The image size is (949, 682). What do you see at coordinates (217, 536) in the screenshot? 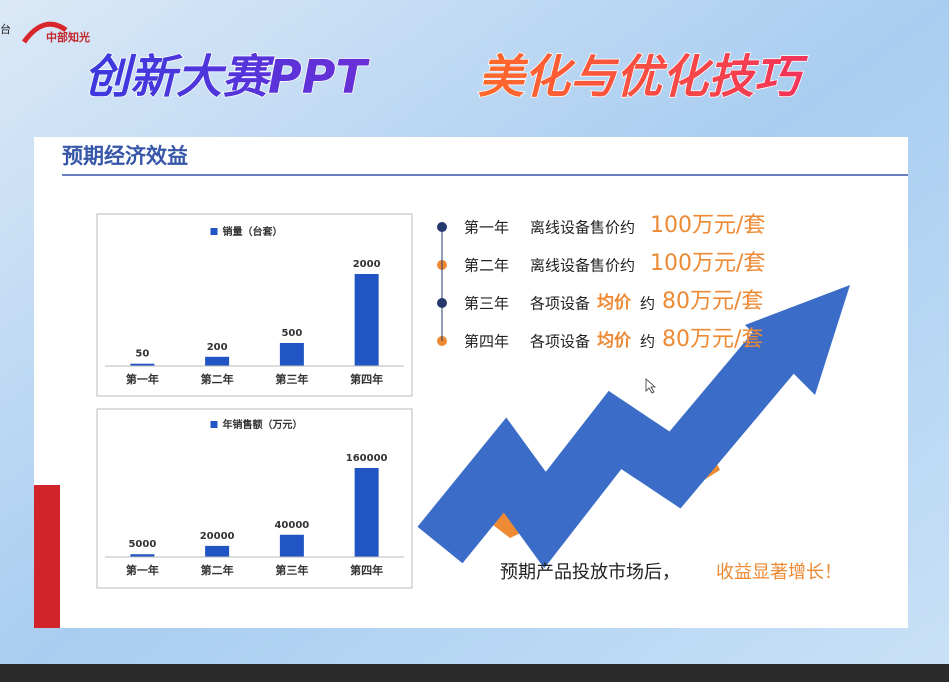
I see `value-label: 20000` at bounding box center [217, 536].